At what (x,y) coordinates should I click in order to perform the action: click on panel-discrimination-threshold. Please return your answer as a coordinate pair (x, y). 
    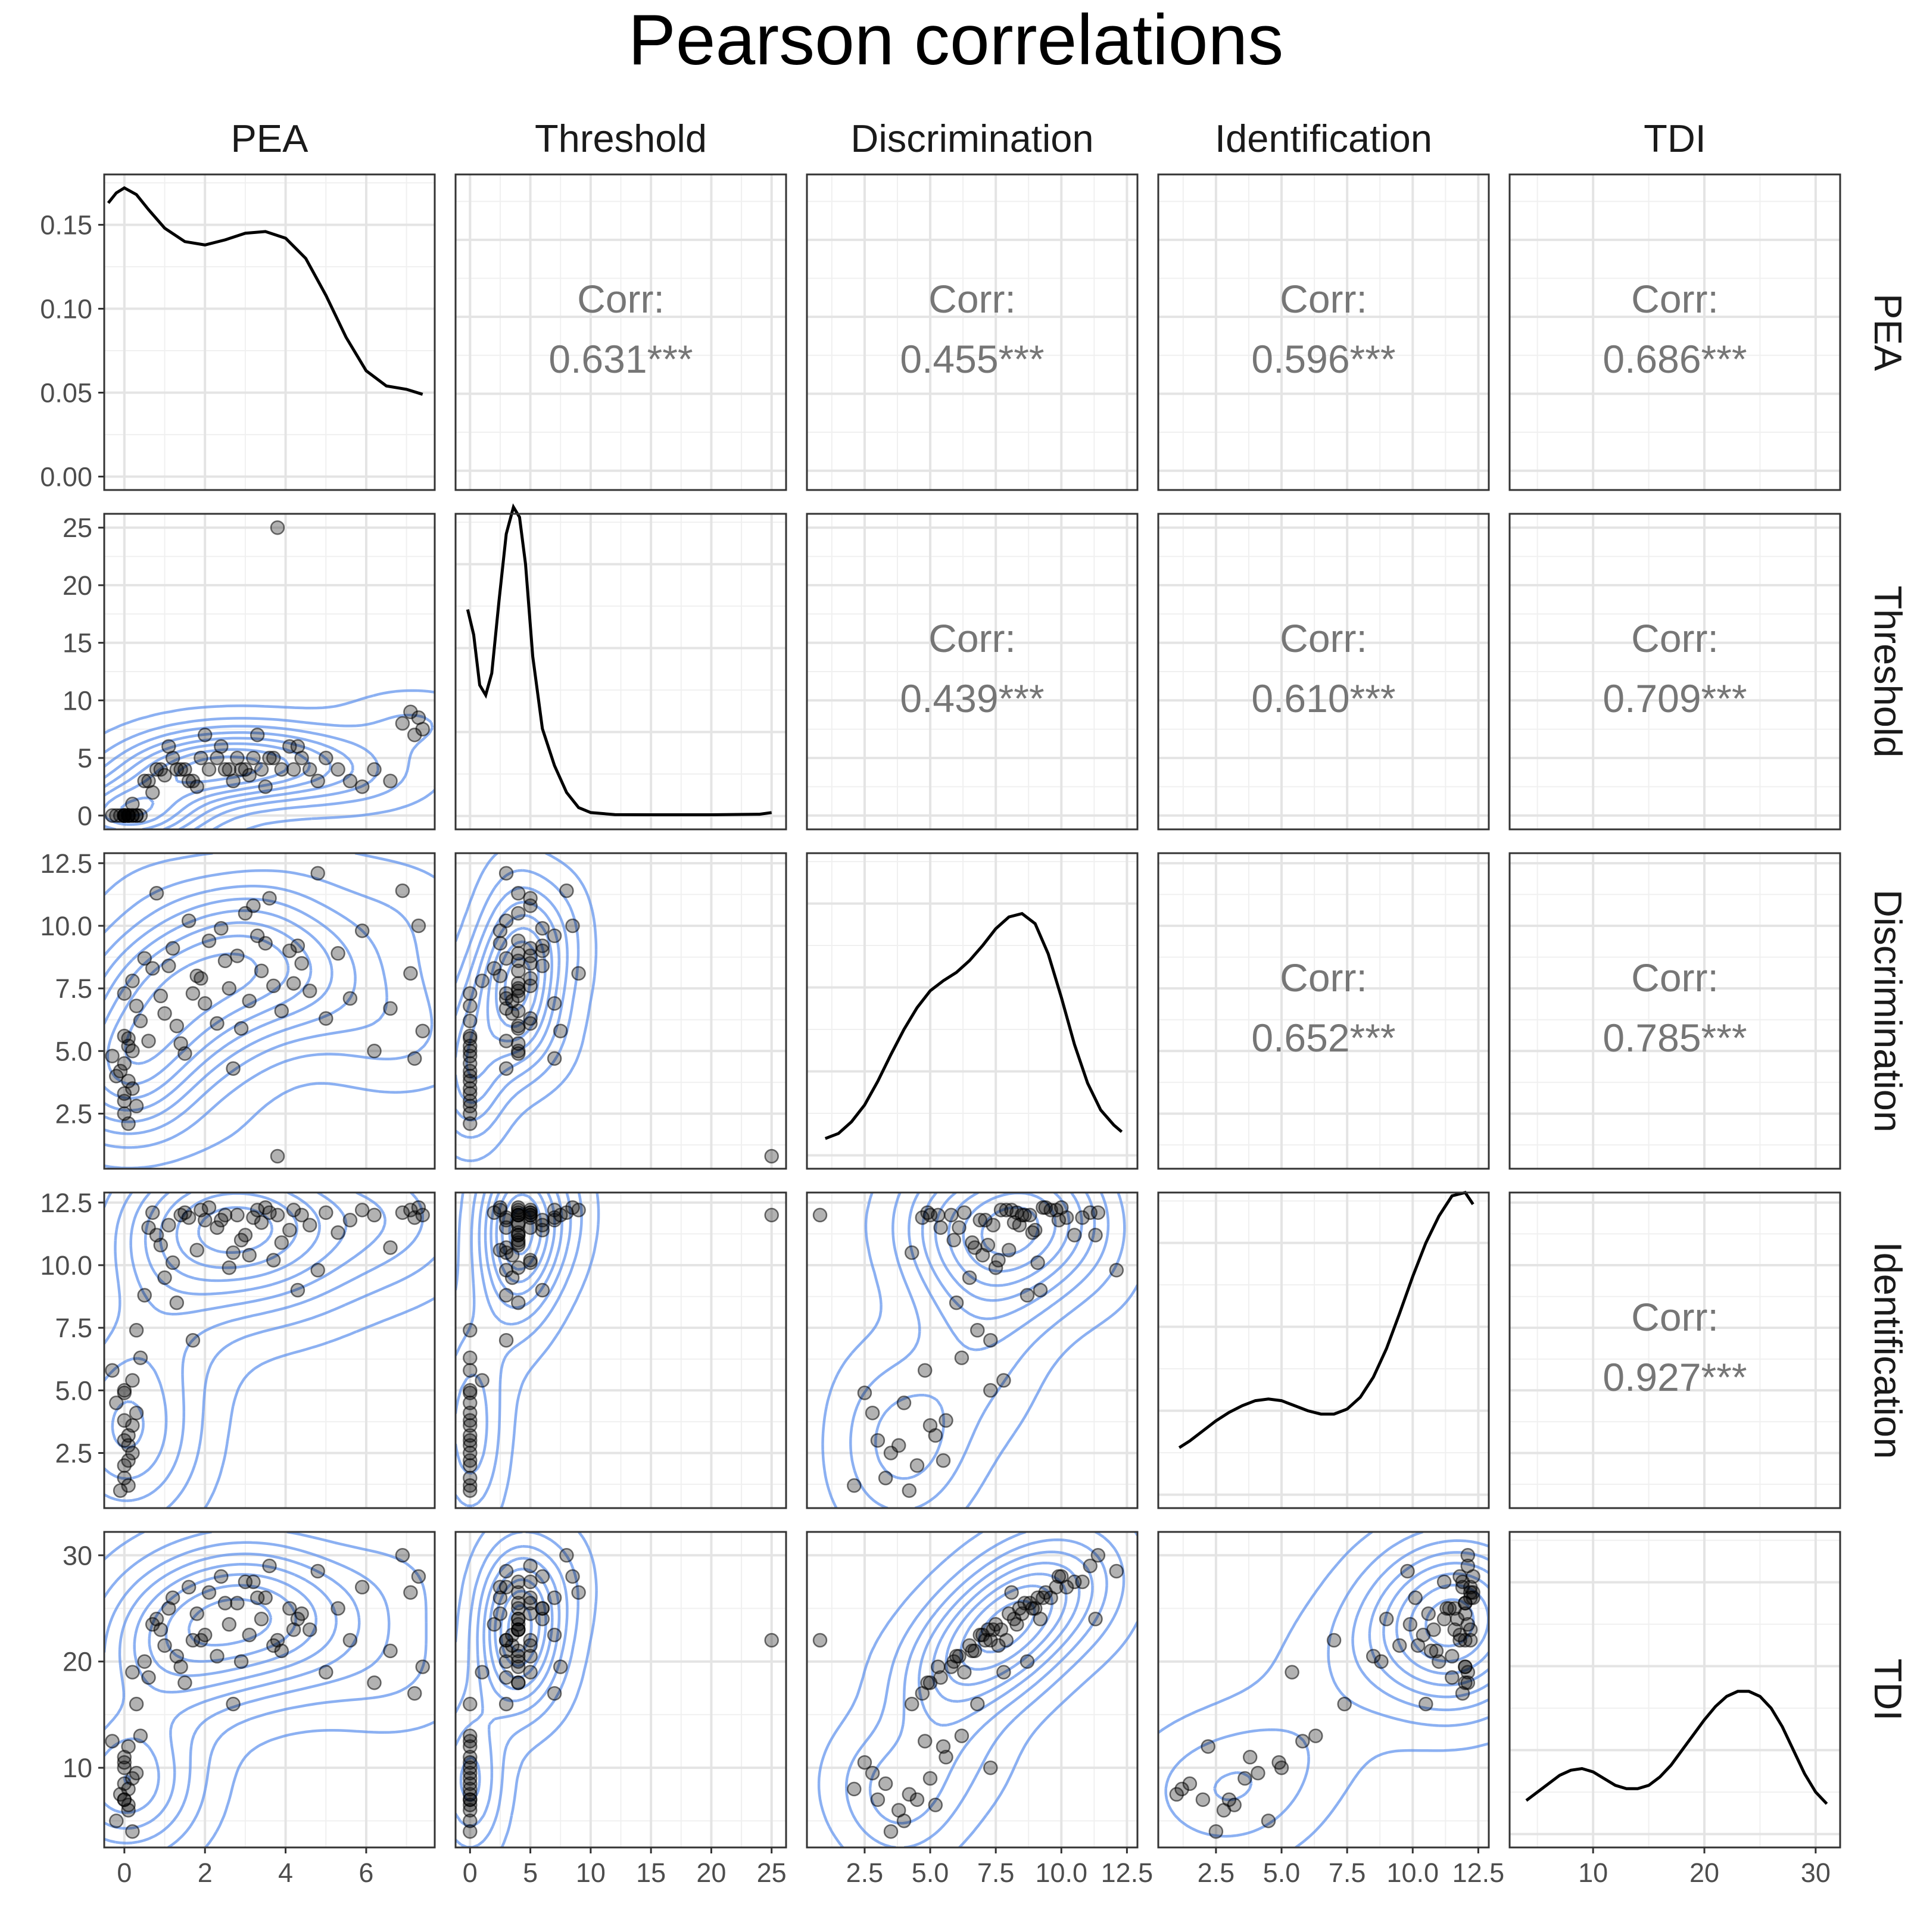
    Looking at the image, I should click on (621, 1011).